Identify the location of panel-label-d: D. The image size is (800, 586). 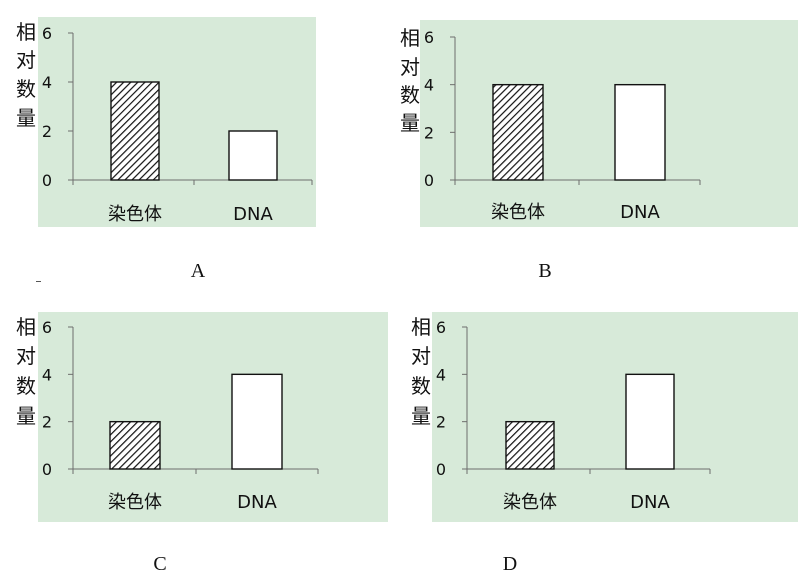
(510, 564).